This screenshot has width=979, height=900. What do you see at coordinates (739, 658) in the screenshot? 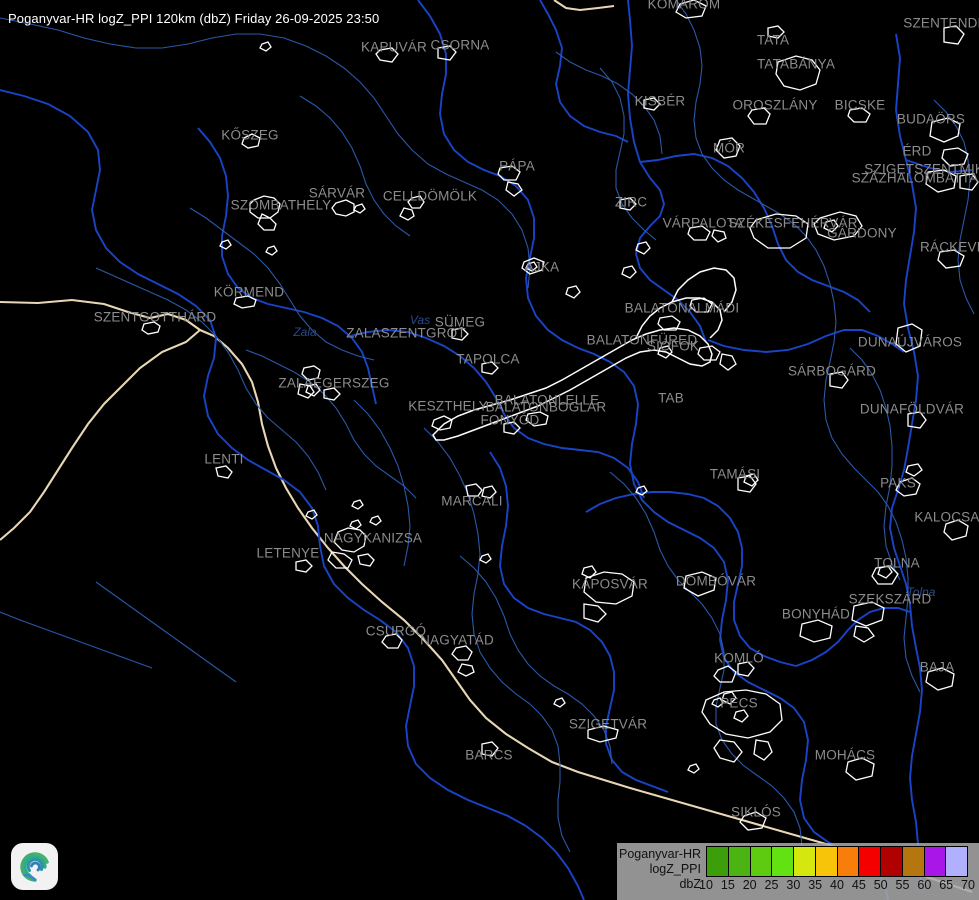
I see `city-label-komlo: KOMLÓ` at bounding box center [739, 658].